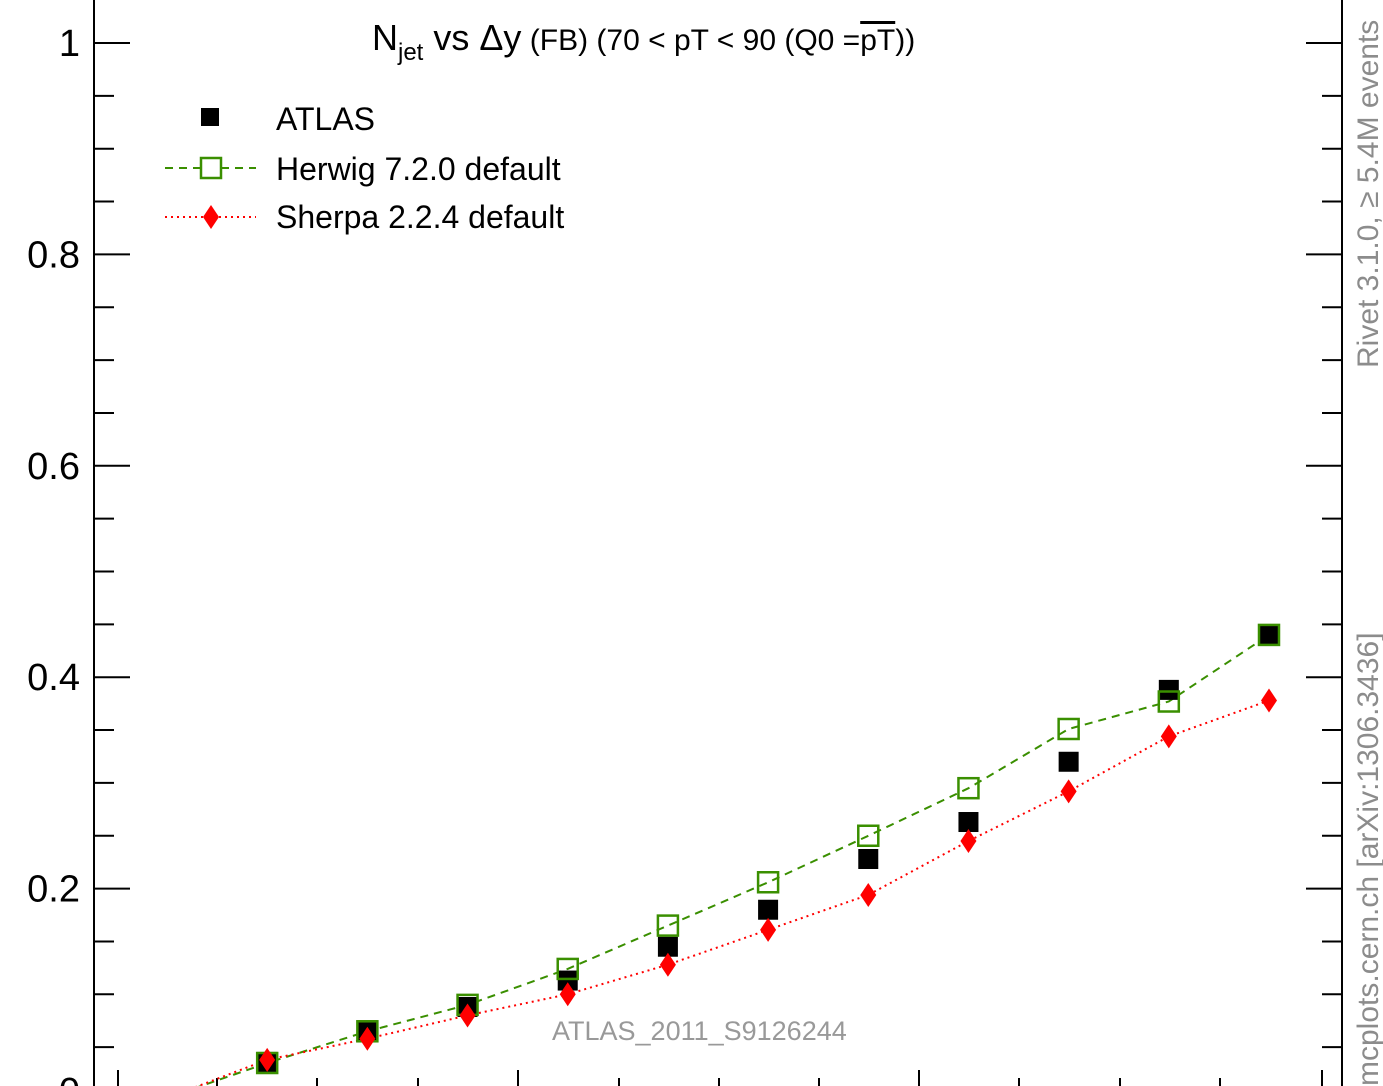  What do you see at coordinates (211, 168) in the screenshot?
I see `legend-marker-herwig` at bounding box center [211, 168].